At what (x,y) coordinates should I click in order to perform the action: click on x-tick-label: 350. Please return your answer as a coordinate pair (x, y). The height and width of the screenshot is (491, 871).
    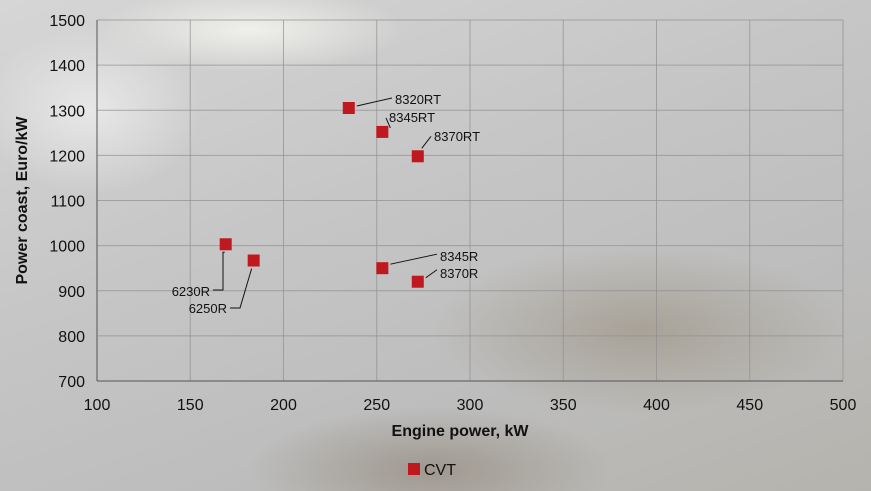
    Looking at the image, I should click on (563, 405).